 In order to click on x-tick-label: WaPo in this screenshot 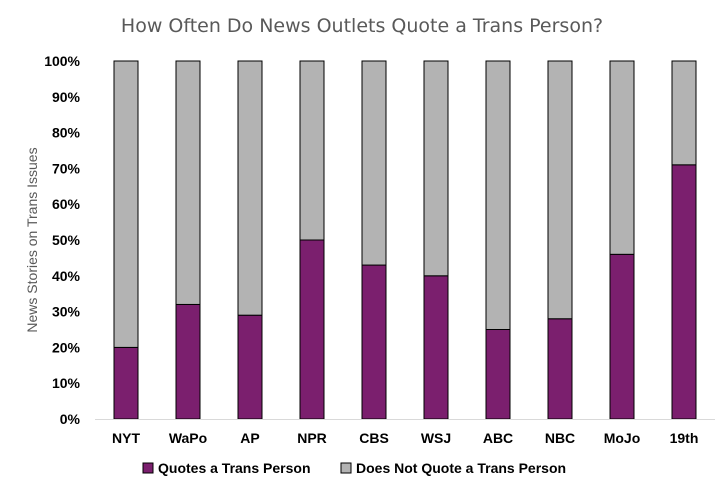, I will do `click(188, 438)`.